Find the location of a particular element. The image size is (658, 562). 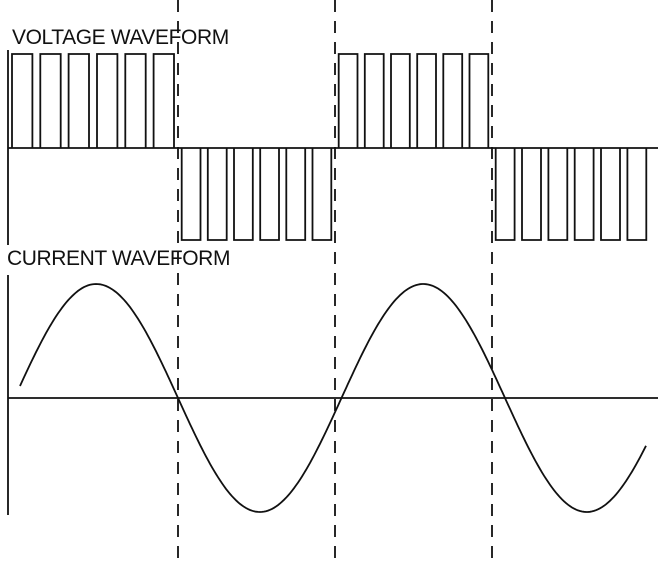

voltage-waveform-label: VOLTAGE WAVEFORM is located at coordinates (120, 37).